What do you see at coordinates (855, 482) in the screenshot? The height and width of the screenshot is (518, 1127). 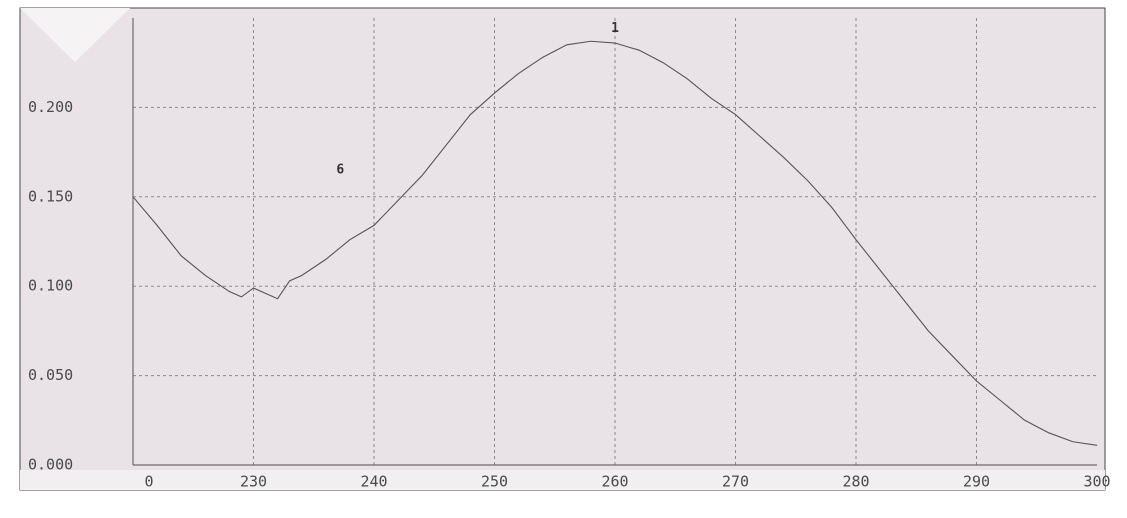 I see `x-tick-label: 280` at bounding box center [855, 482].